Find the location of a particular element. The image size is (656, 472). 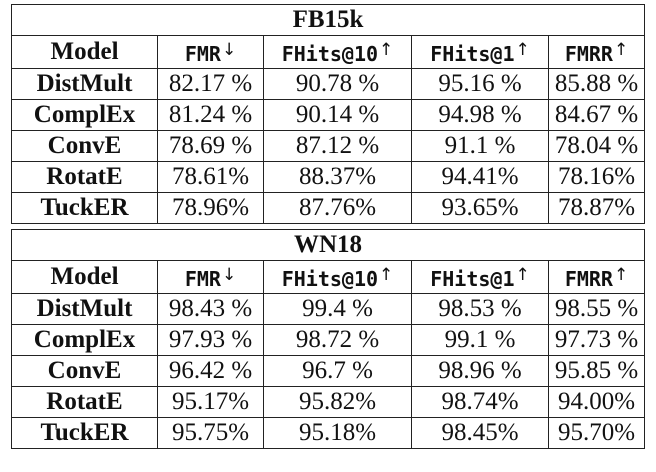

metric-value-cell: 95.17% is located at coordinates (210, 402).